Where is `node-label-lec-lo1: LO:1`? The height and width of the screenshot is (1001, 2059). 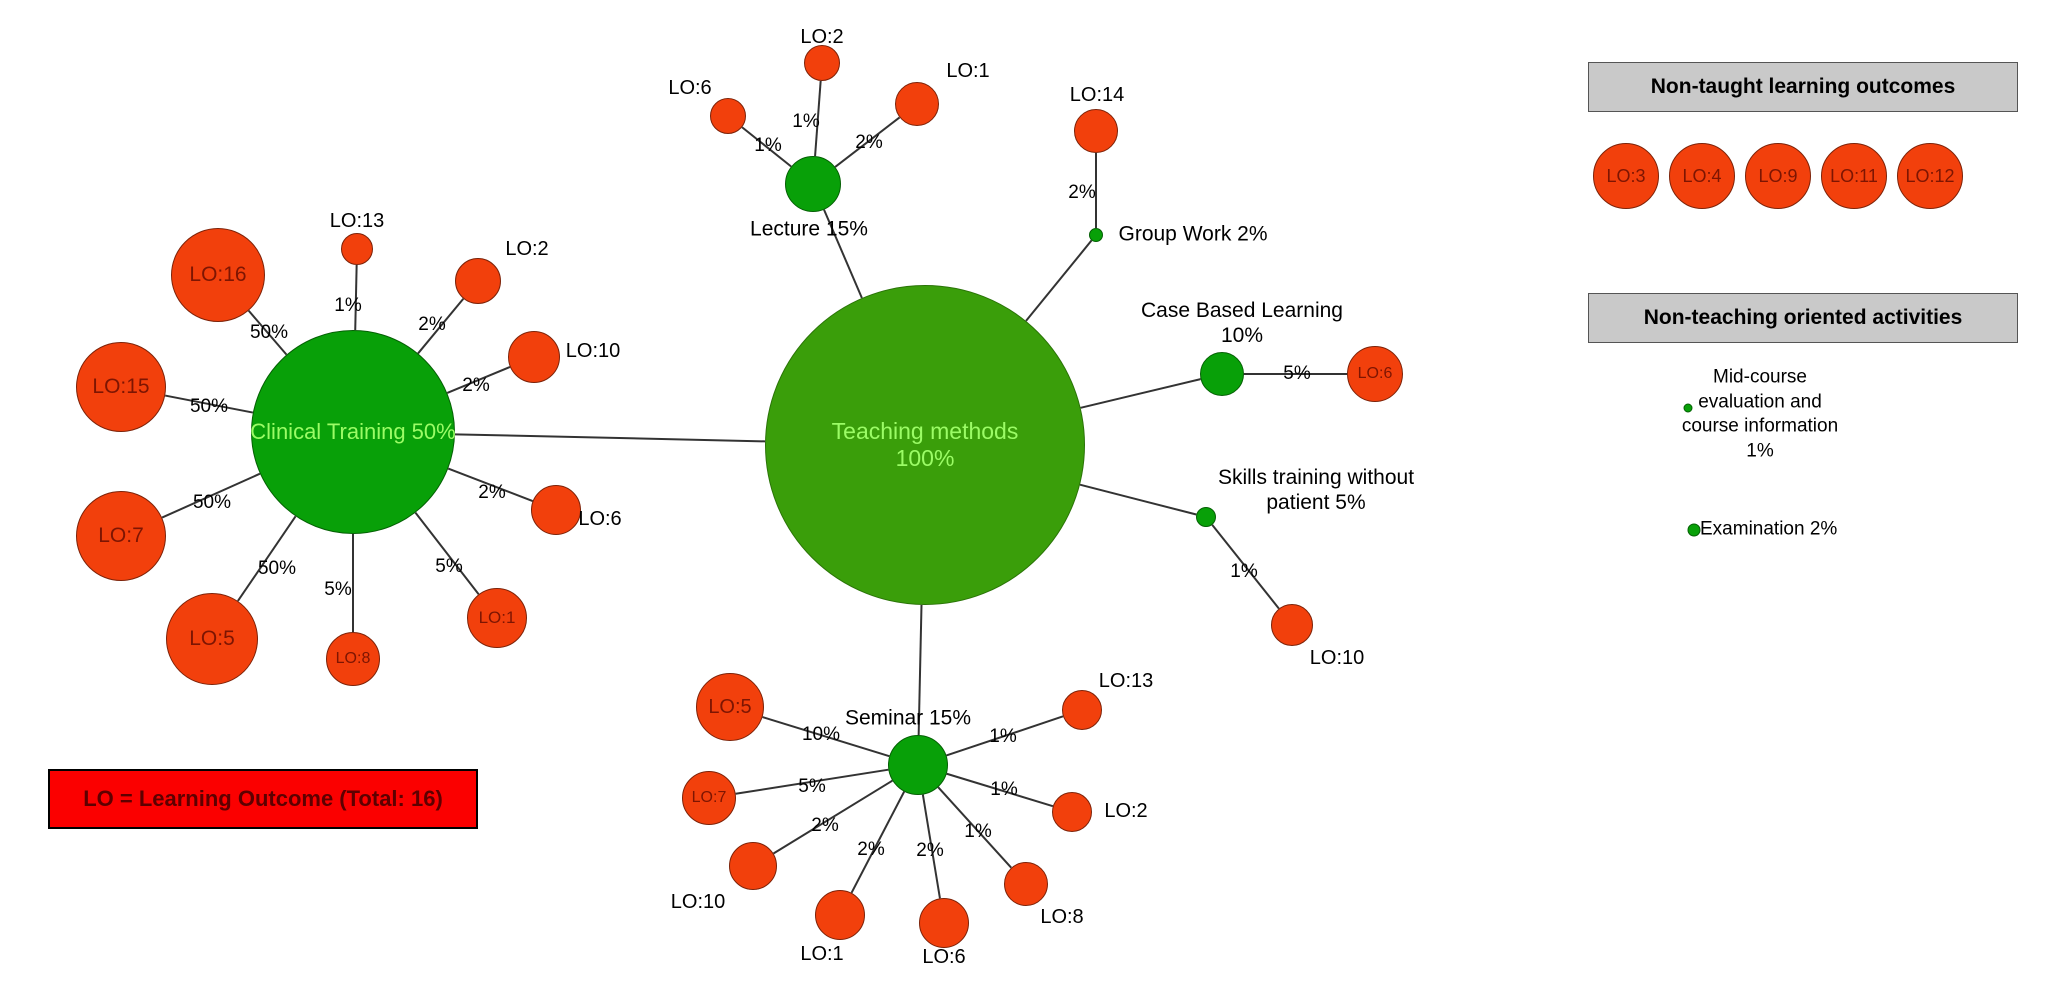 node-label-lec-lo1: LO:1 is located at coordinates (968, 71).